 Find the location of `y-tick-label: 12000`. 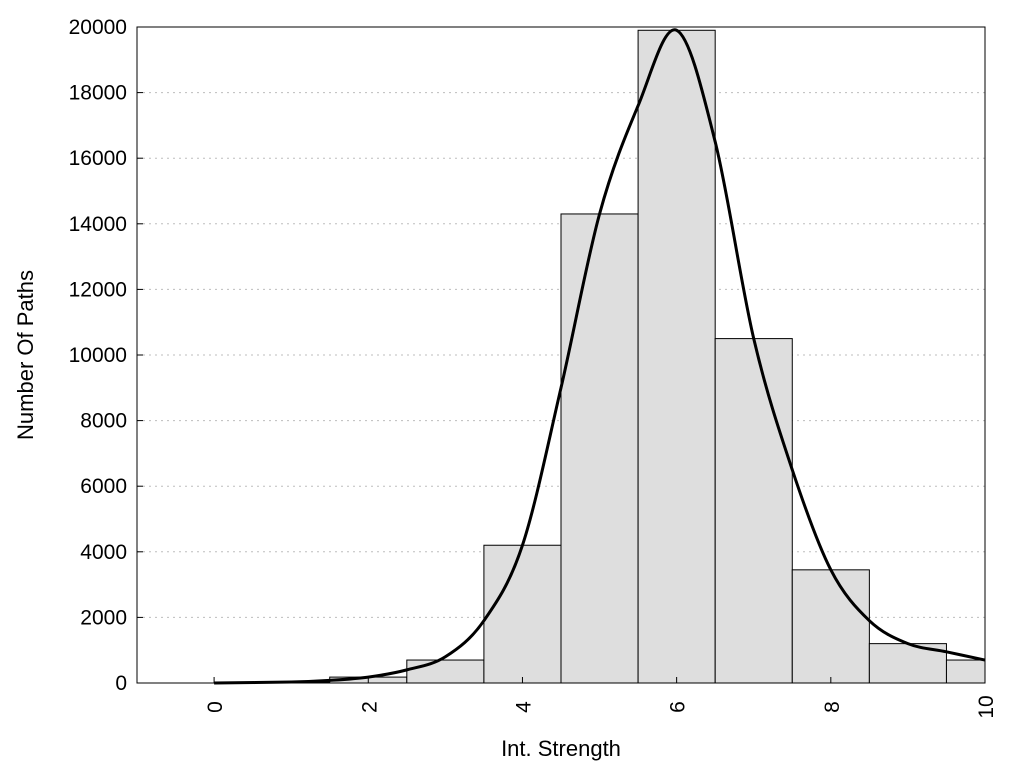

y-tick-label: 12000 is located at coordinates (98, 289).